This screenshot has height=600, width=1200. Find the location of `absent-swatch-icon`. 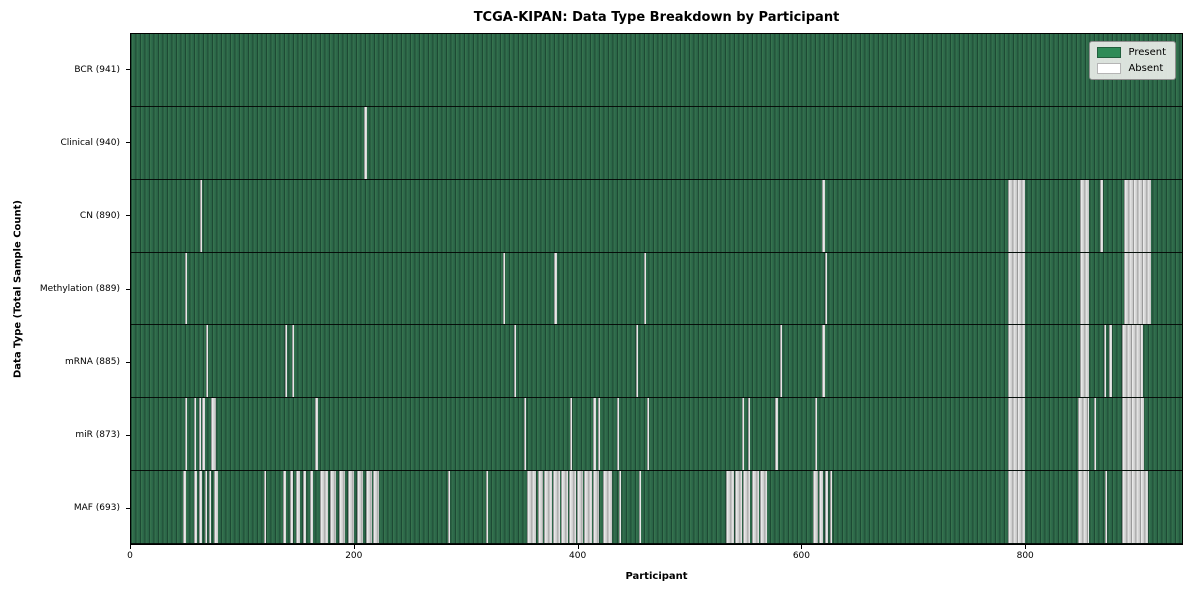

absent-swatch-icon is located at coordinates (1109, 68).